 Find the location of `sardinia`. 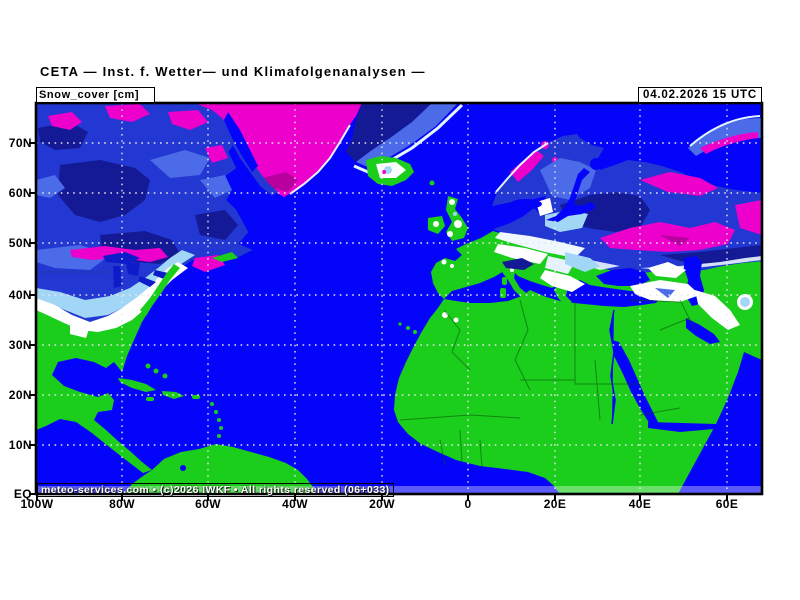

sardinia is located at coordinates (503, 293).